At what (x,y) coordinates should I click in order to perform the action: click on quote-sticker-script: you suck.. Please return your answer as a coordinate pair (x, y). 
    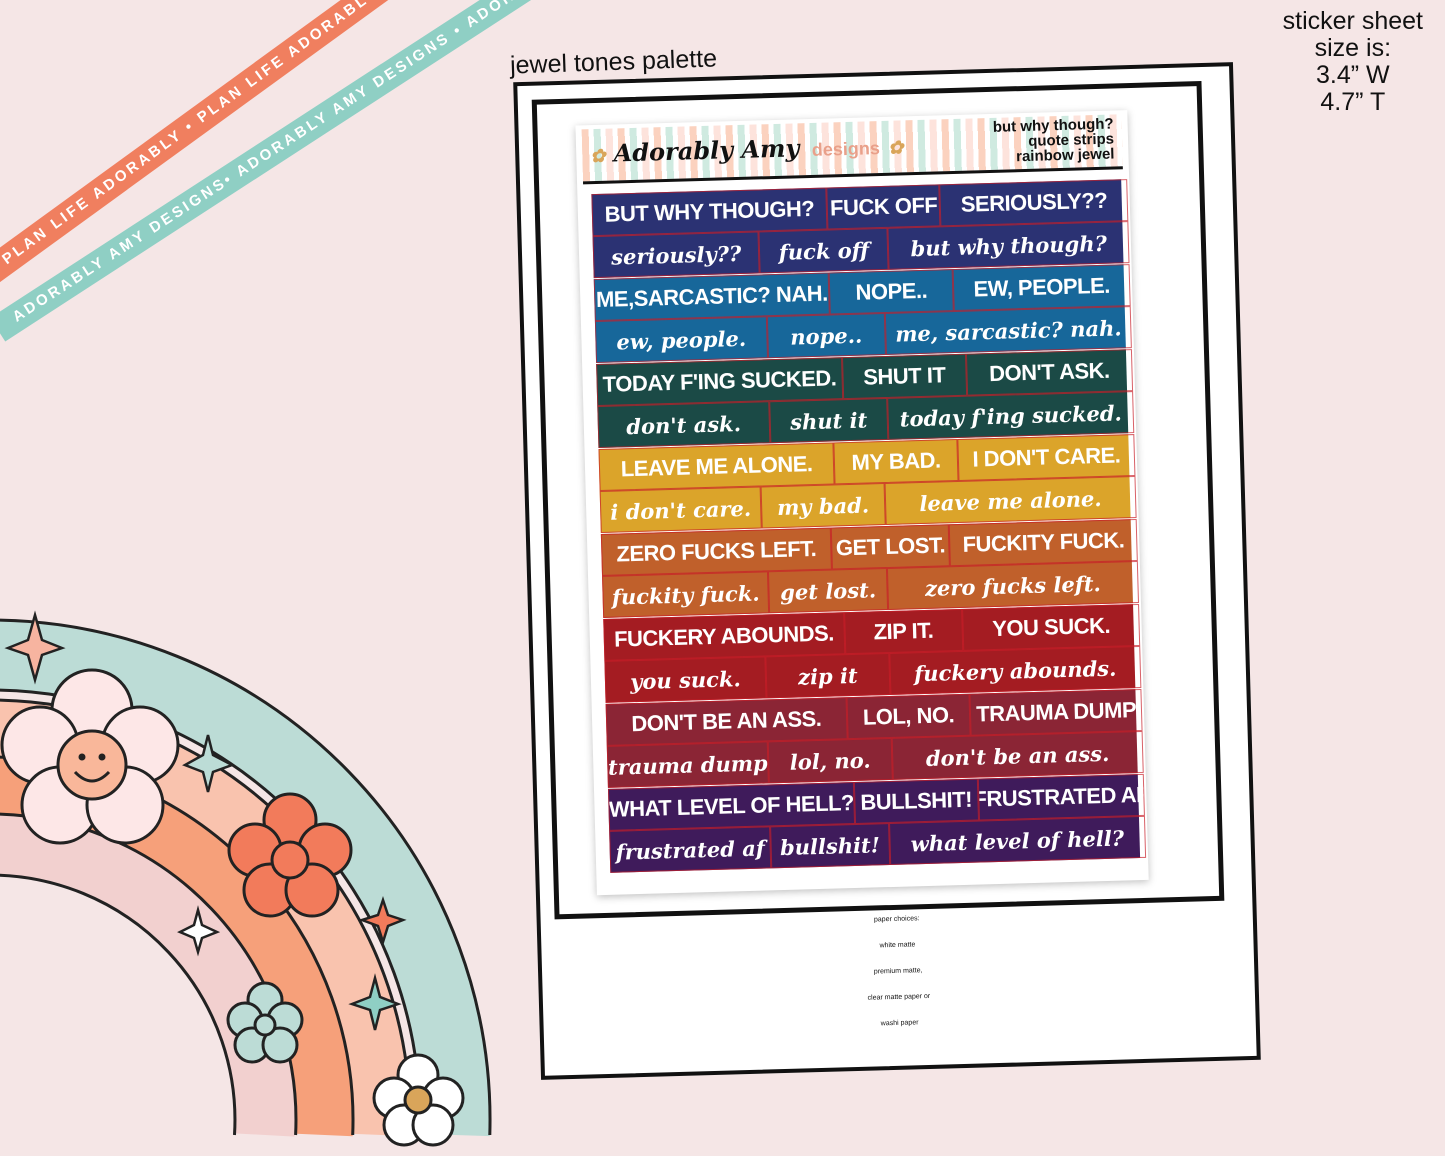
    Looking at the image, I should click on (685, 679).